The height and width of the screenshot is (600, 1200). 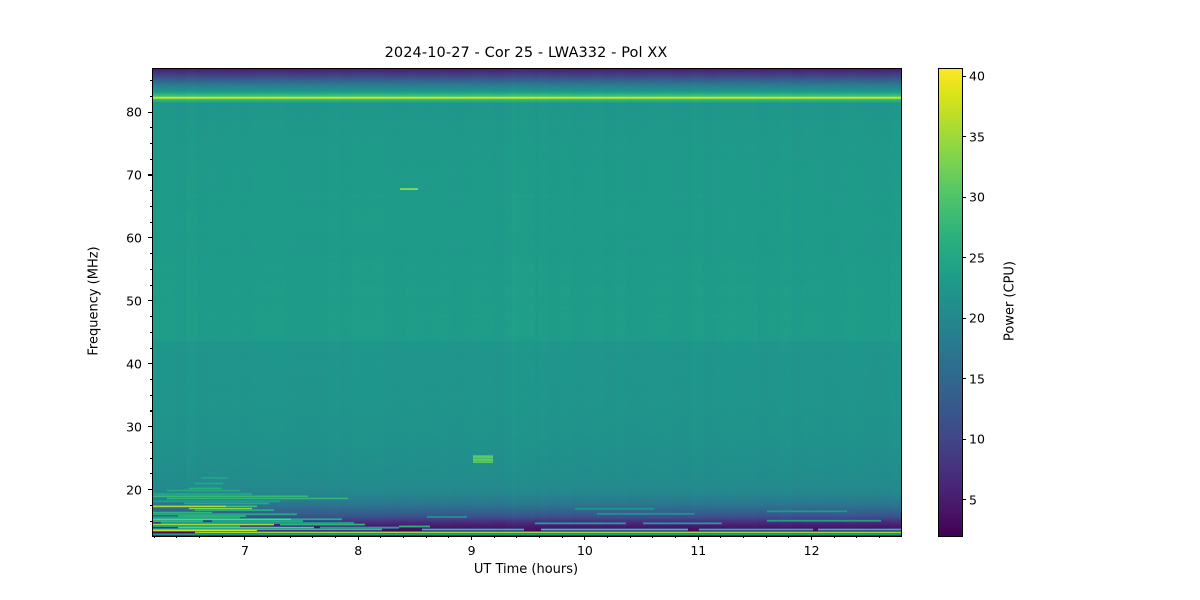 I want to click on colorbar-tick-label: 30, so click(x=977, y=197).